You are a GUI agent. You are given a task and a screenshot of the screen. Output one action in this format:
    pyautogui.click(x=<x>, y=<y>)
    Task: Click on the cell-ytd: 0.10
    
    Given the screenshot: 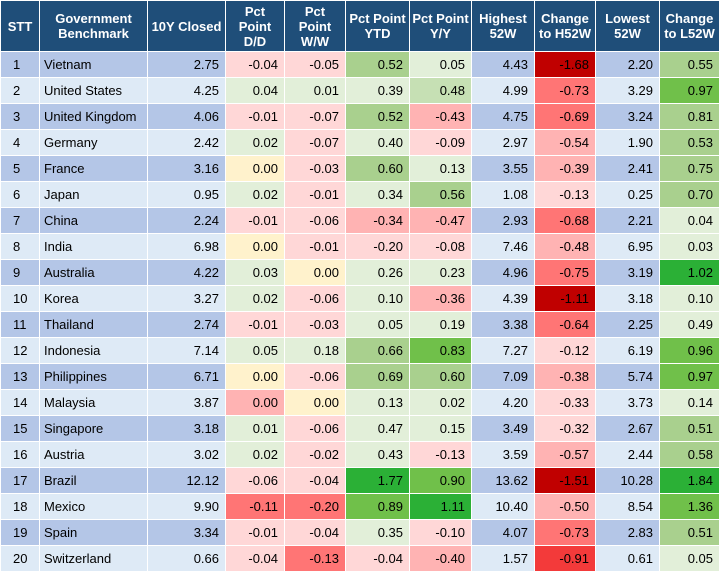 What is the action you would take?
    pyautogui.click(x=377, y=298)
    